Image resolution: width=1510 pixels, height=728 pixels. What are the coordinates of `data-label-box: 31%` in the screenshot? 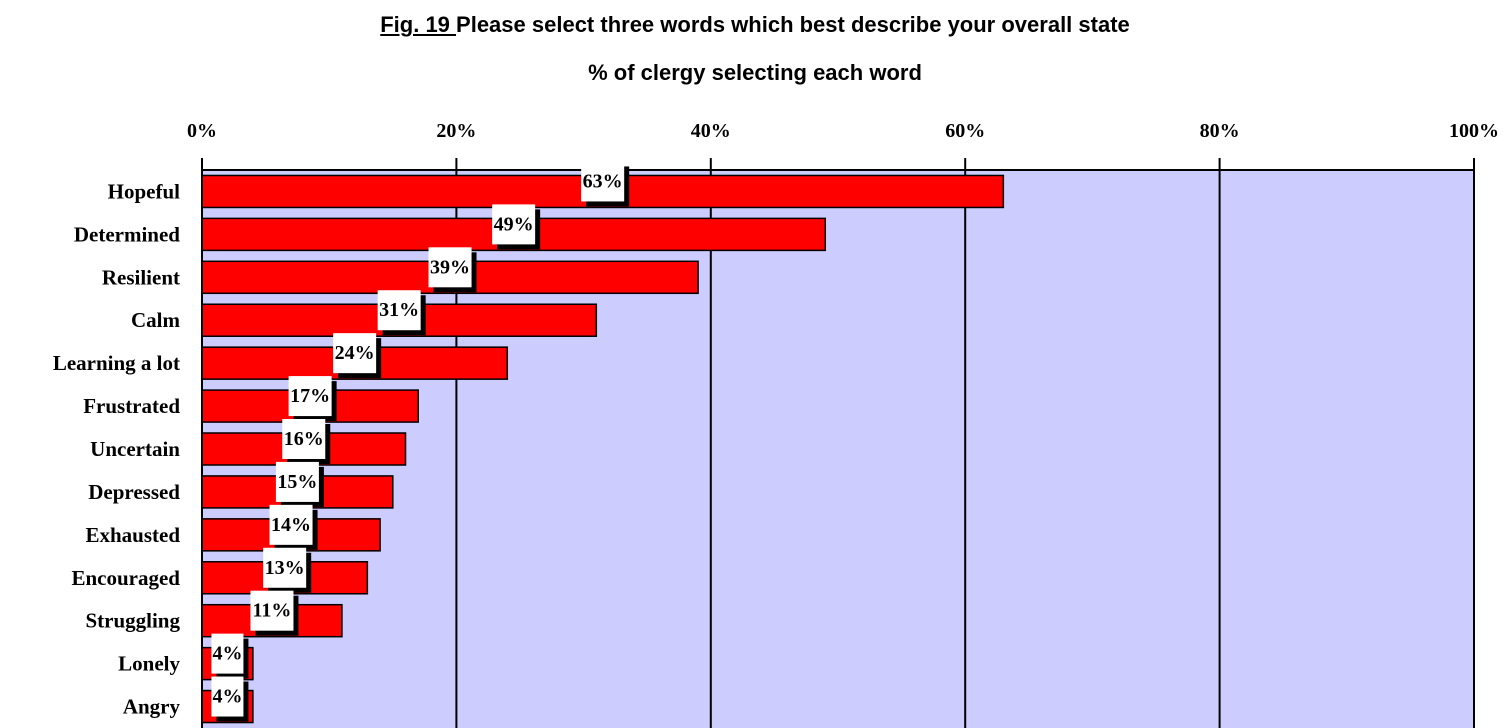 It's located at (401, 313).